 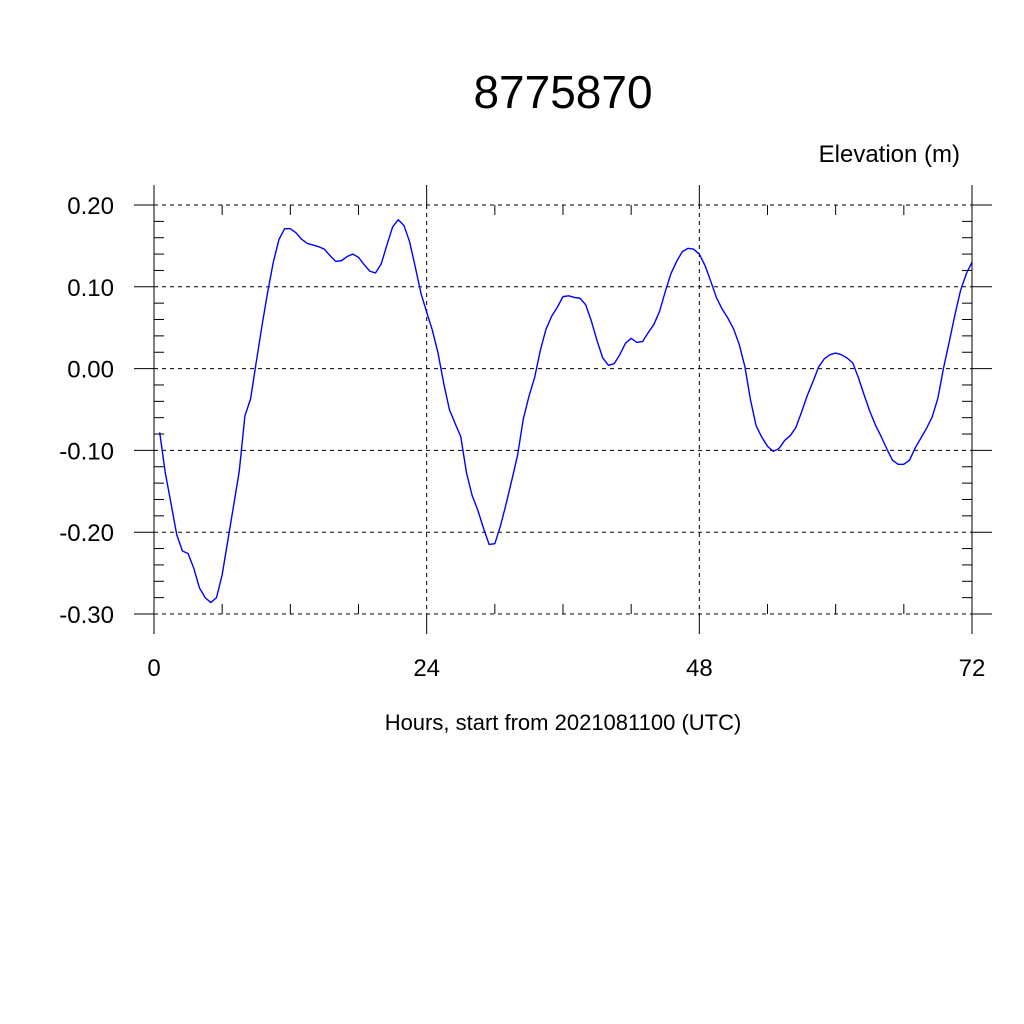 I want to click on x-tick-label: 24, so click(x=426, y=668).